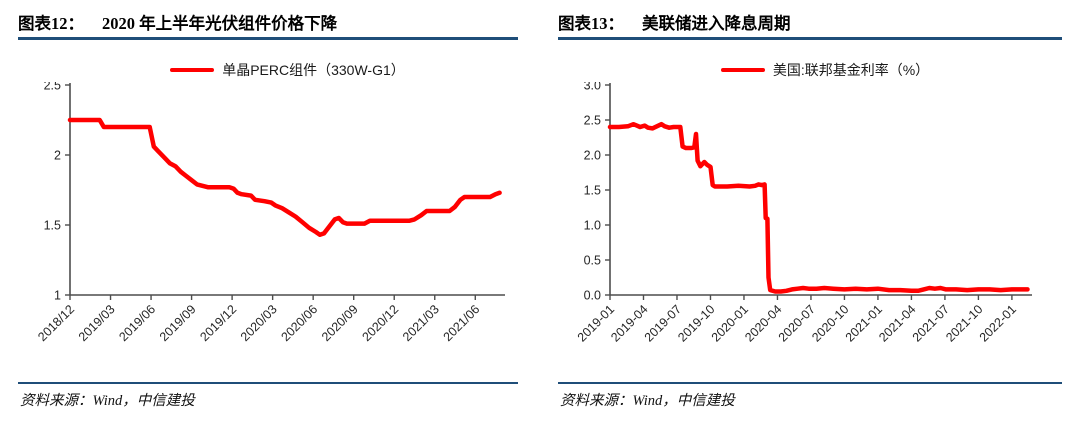  I want to click on x-tick-label: 2021/06, so click(462, 323).